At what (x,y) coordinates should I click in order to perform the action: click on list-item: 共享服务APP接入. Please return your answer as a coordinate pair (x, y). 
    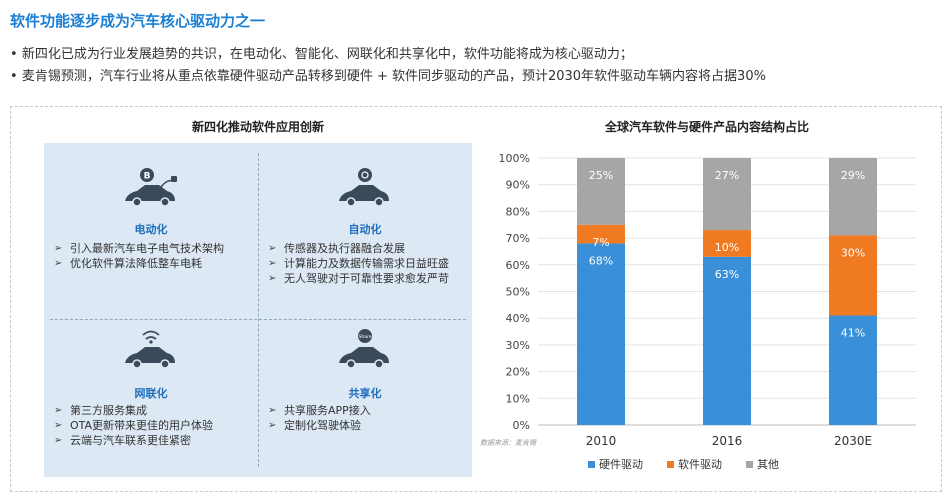
    Looking at the image, I should click on (367, 410).